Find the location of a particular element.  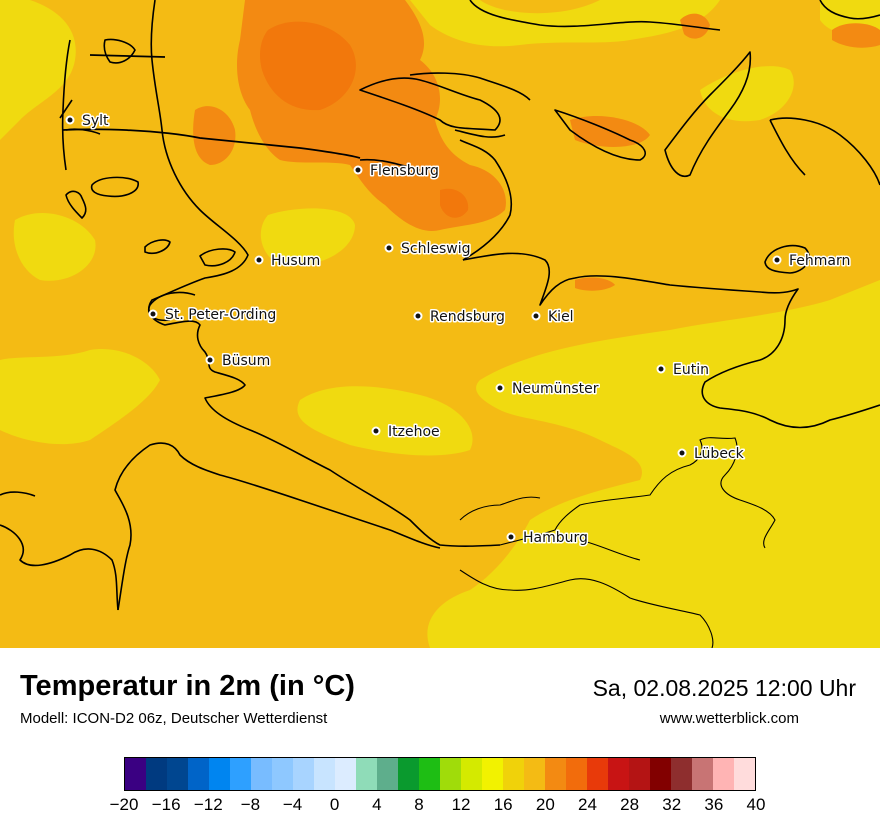

city-label: Hamburg is located at coordinates (555, 538).